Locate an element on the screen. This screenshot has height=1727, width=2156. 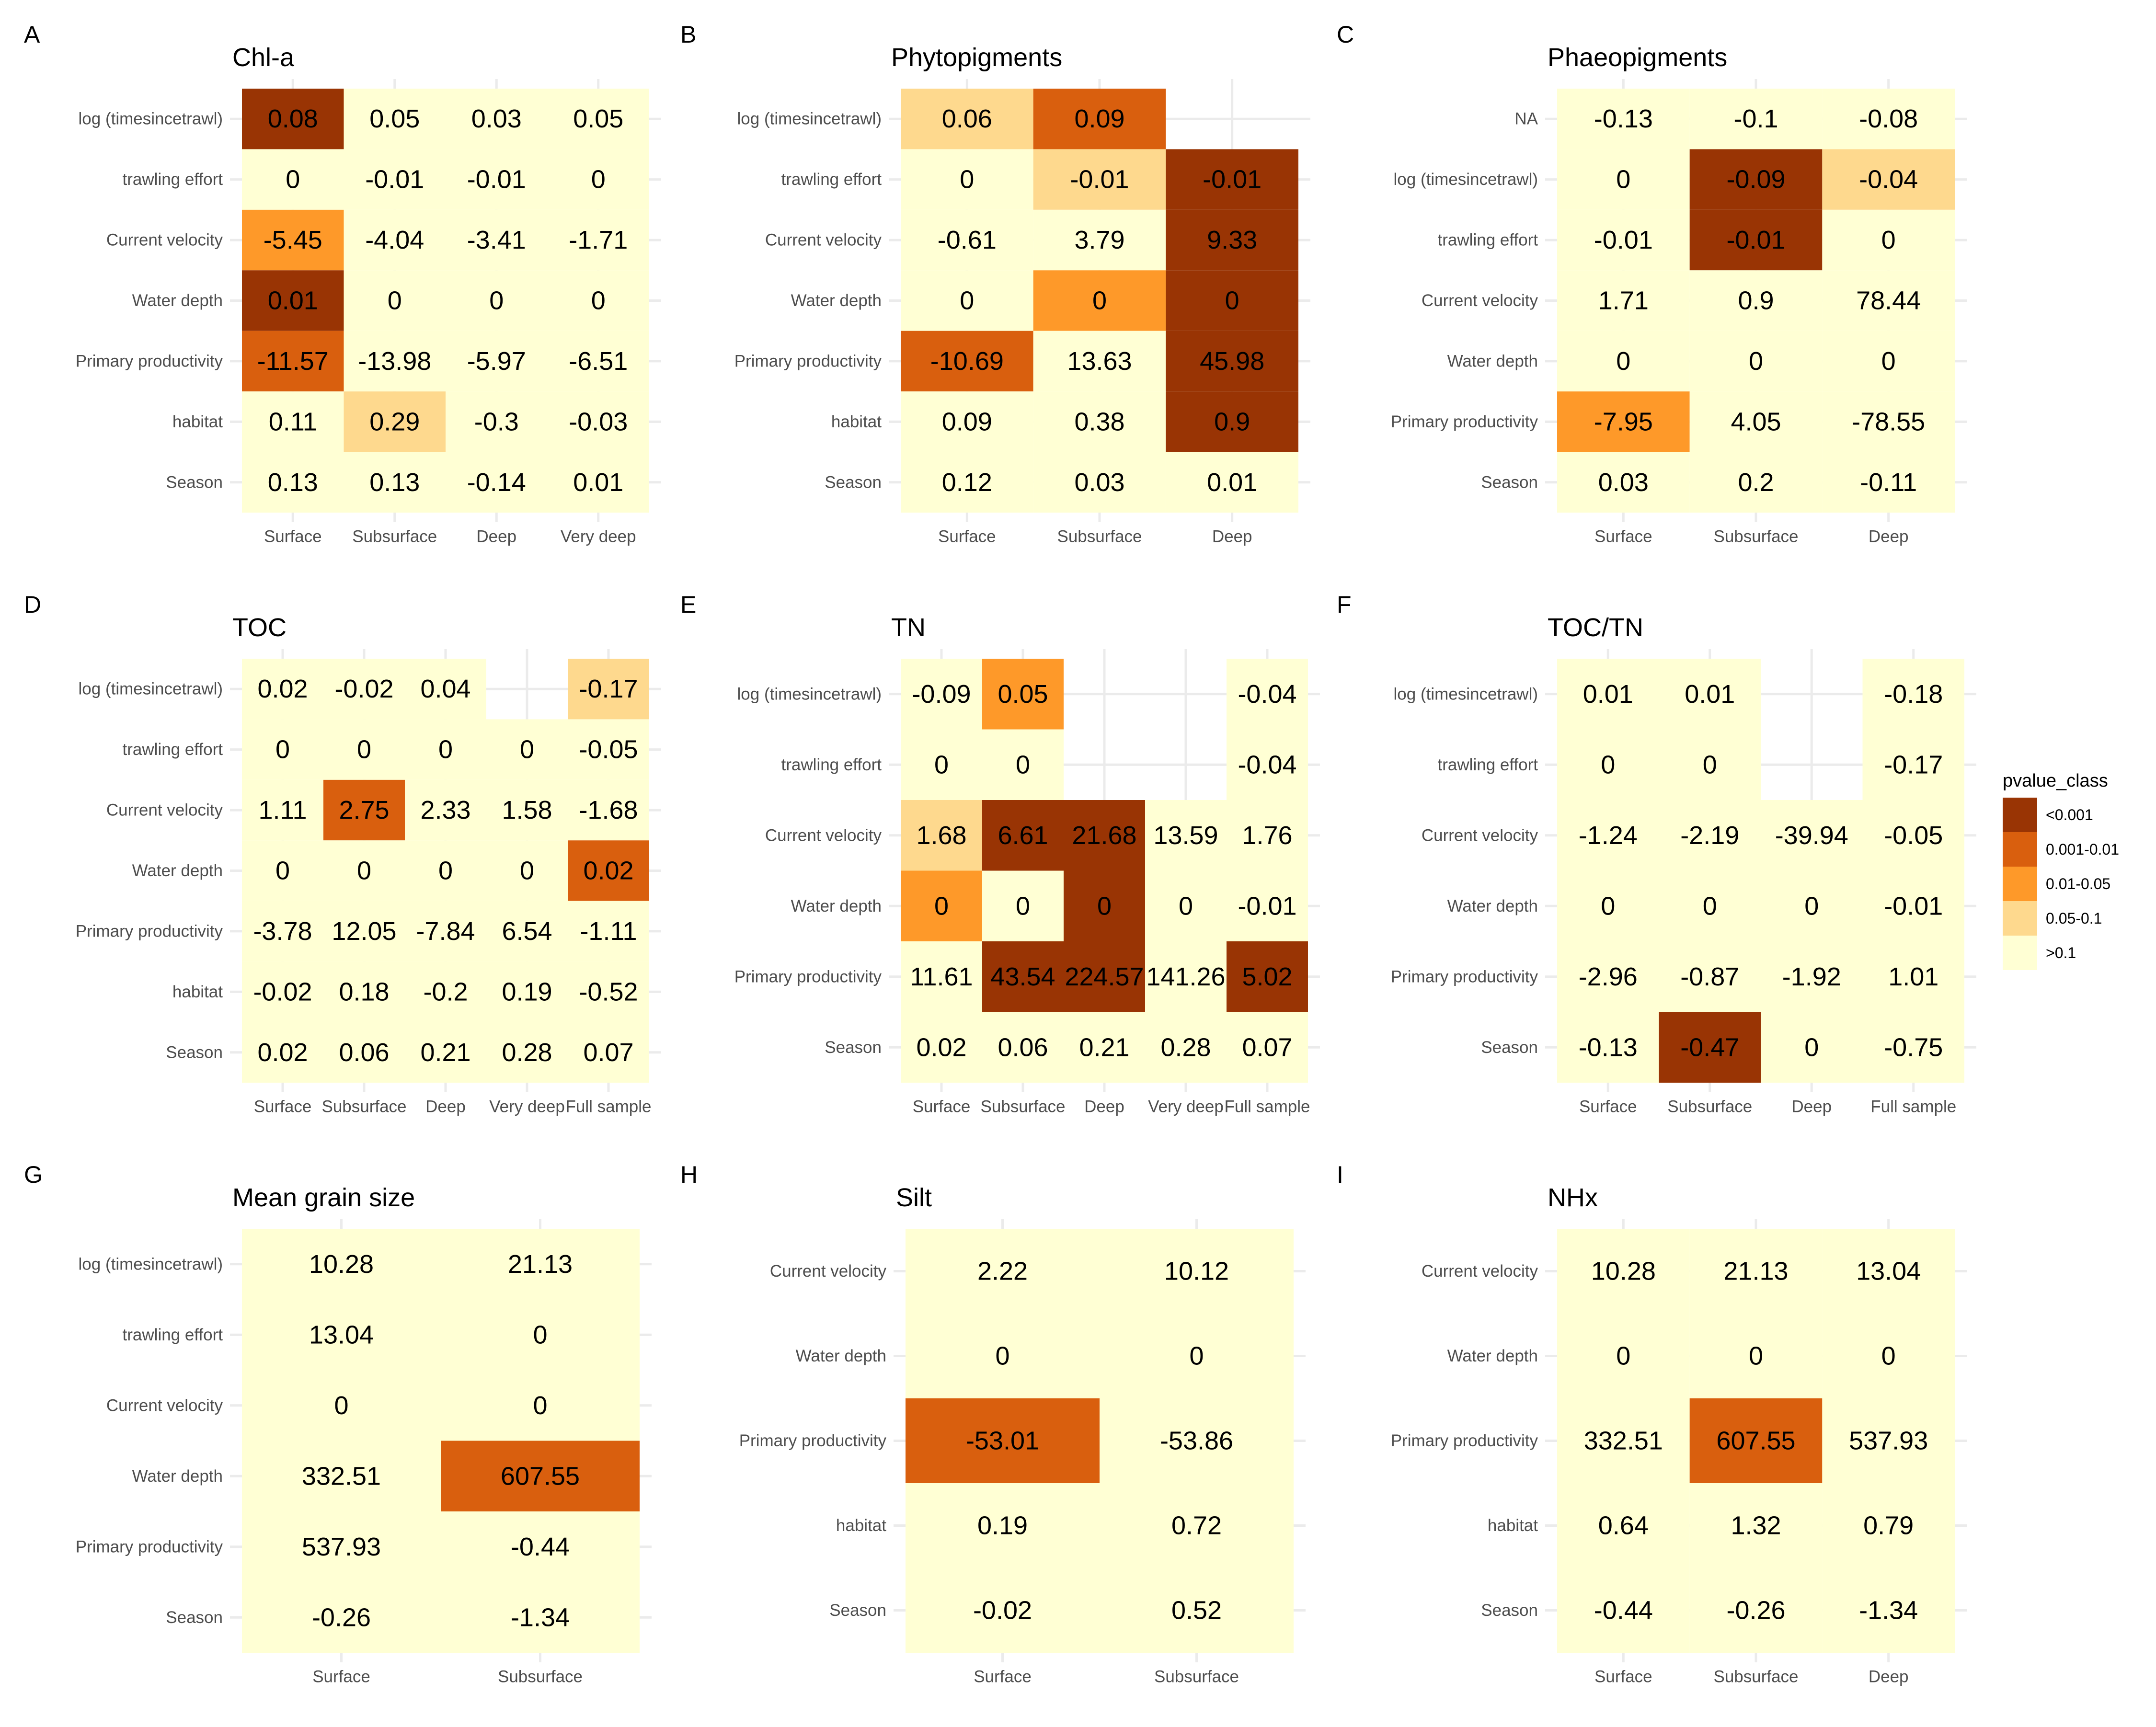
tile-value-label: -0.01 is located at coordinates (1099, 179).